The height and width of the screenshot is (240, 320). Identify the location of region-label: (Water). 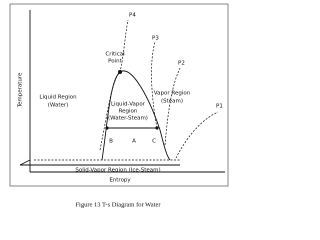
(58, 106).